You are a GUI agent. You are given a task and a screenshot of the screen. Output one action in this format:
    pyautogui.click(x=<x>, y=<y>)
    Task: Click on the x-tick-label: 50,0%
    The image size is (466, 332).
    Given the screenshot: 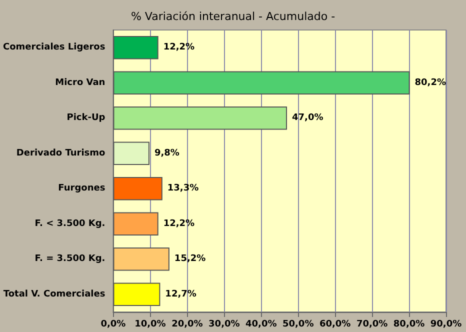 What is the action you would take?
    pyautogui.click(x=298, y=325)
    